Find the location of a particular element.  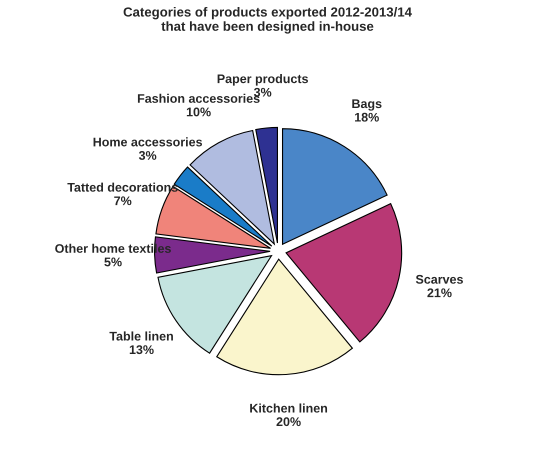

slice-label: Scarves is located at coordinates (439, 279).